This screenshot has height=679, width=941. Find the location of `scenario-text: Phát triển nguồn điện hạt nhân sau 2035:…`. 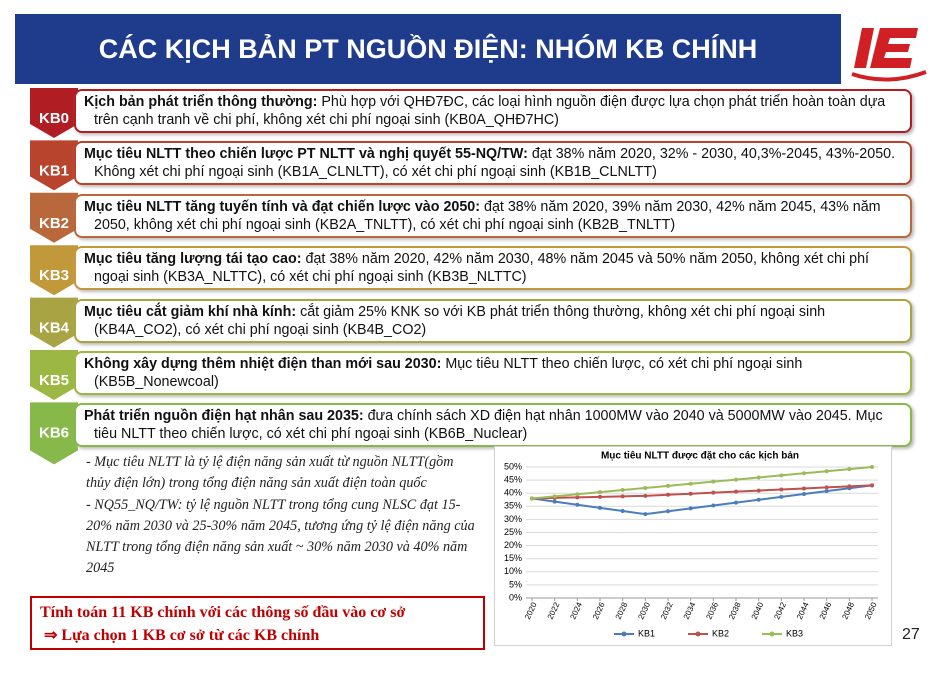

scenario-text: Phát triển nguồn điện hạt nhân sau 2035:… is located at coordinates (493, 425).